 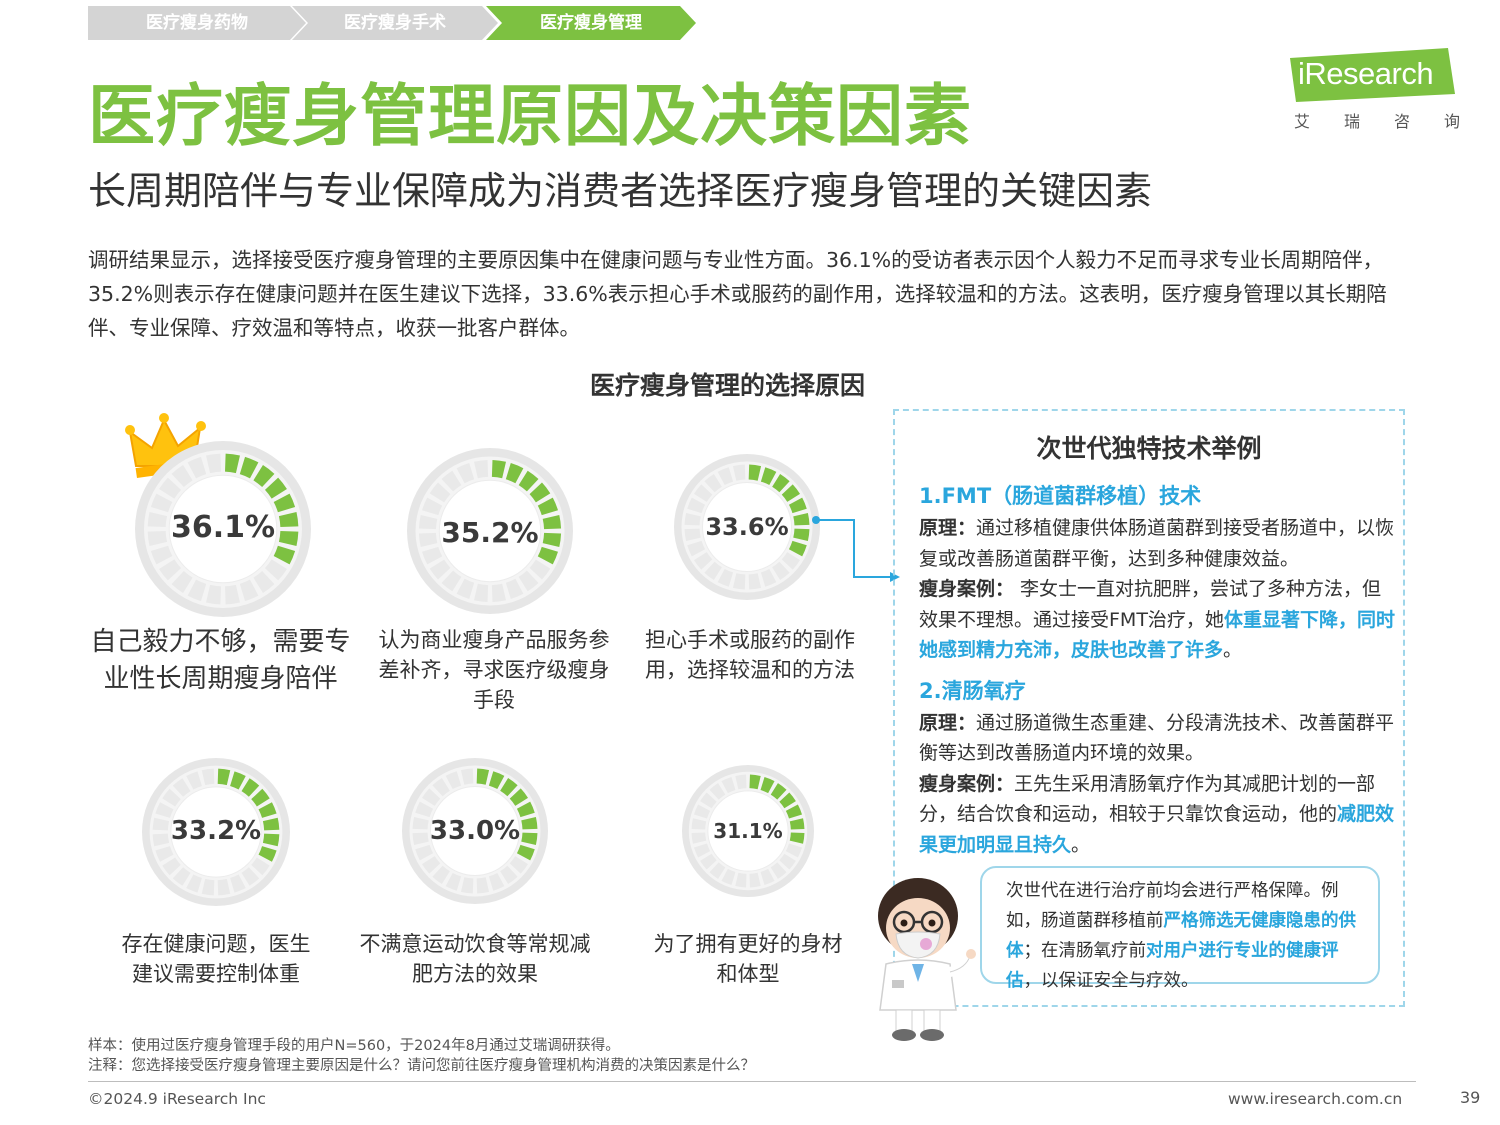 I want to click on page-title: 医疗瘦身管理原因及决策因素, so click(x=530, y=116).